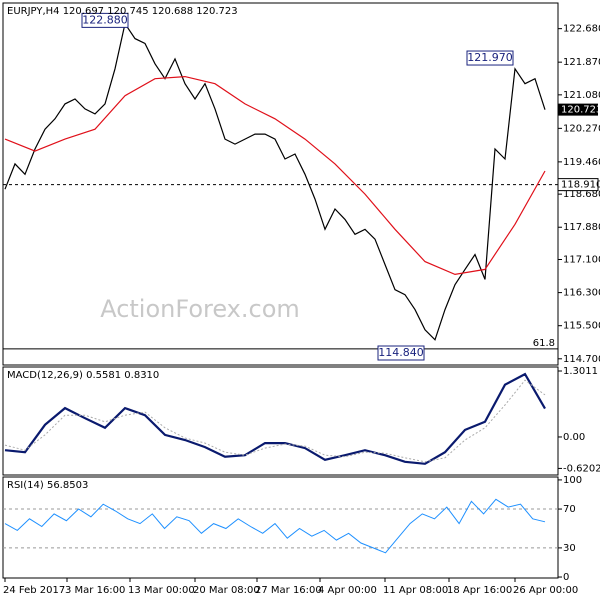 The image size is (600, 600). Describe the element at coordinates (200, 309) in the screenshot. I see `watermark: ActionForex.com` at that location.